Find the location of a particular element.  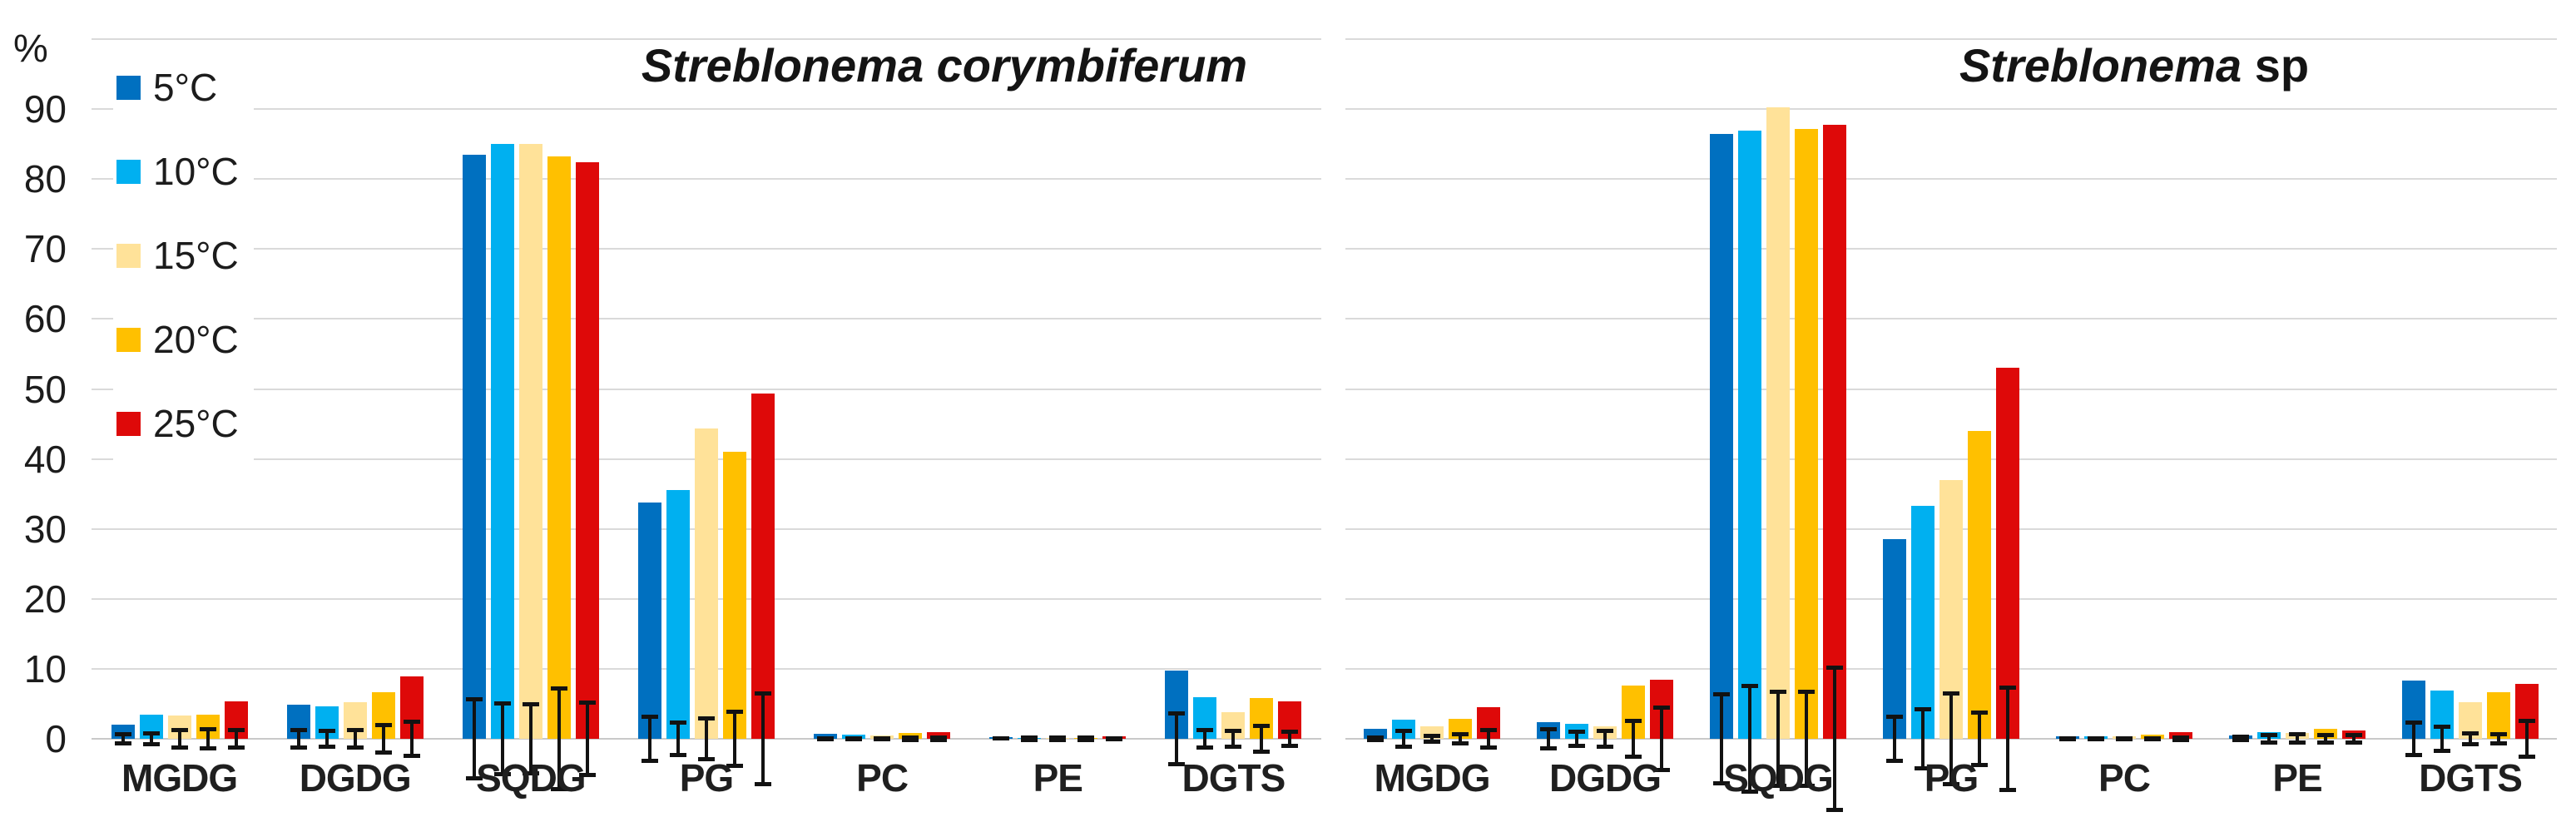

bar-5°C-PE is located at coordinates (2241, 739).